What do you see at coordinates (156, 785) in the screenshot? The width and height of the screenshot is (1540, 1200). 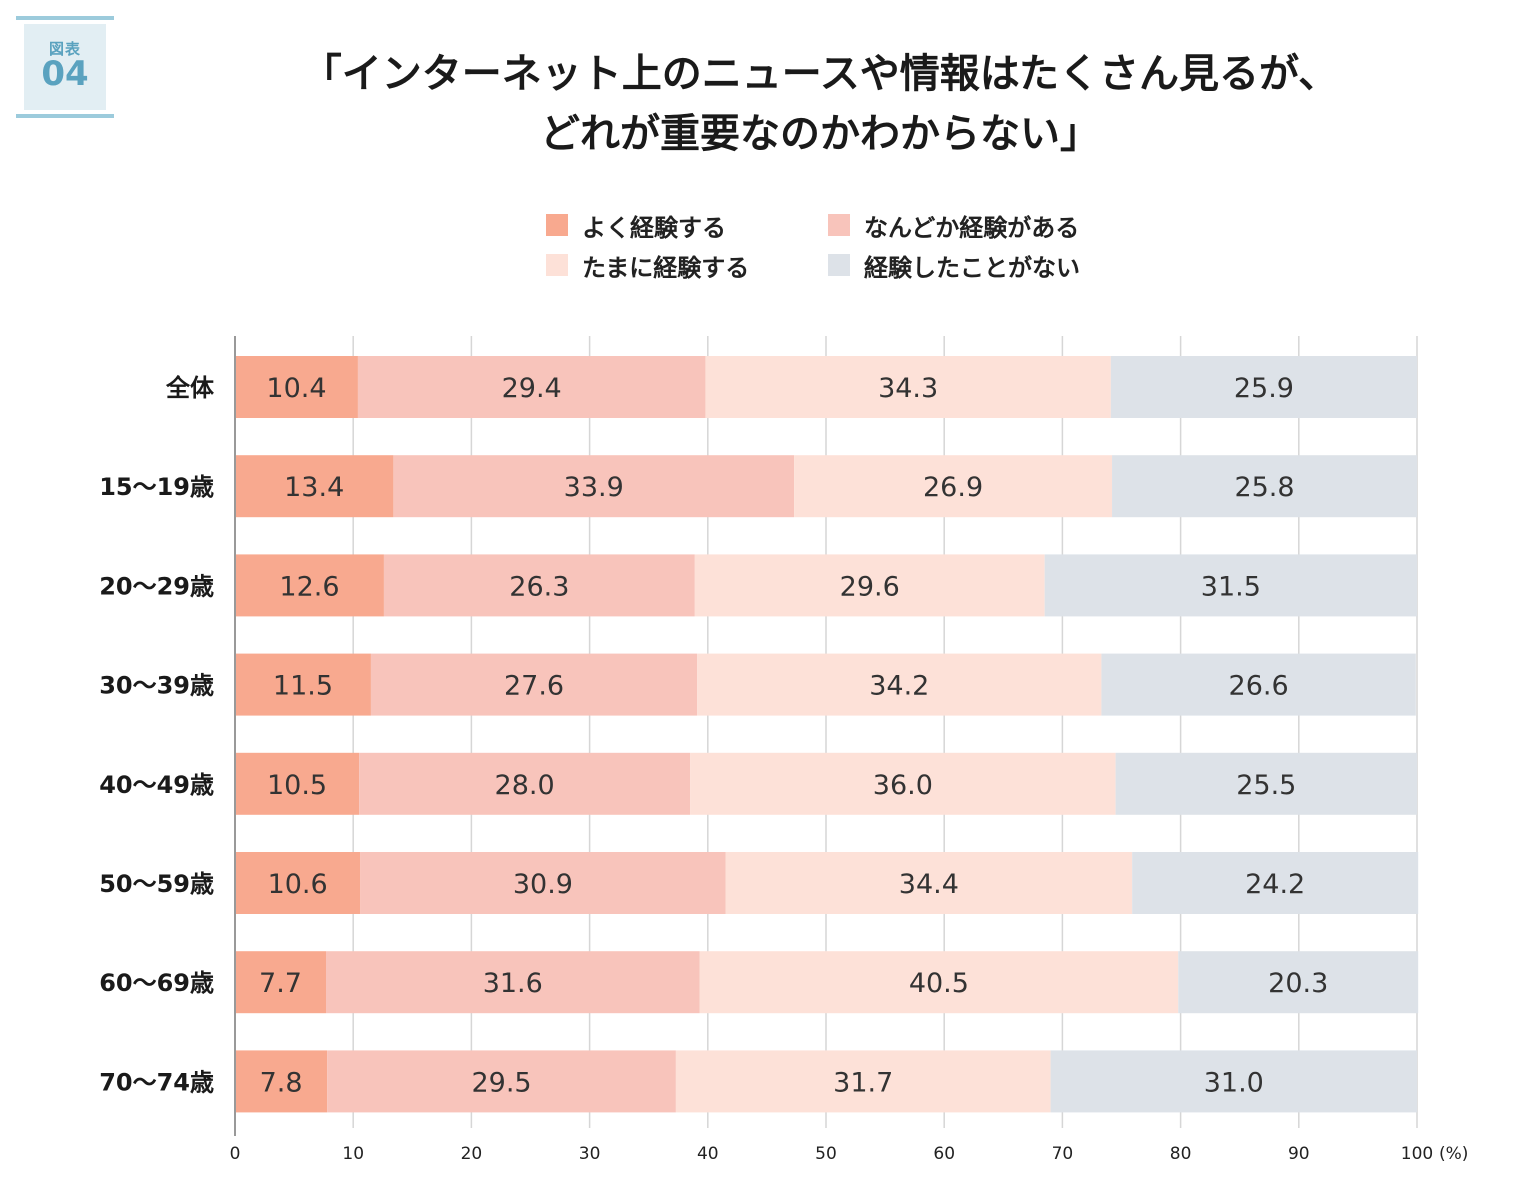 I see `category-label: 40〜49歳` at bounding box center [156, 785].